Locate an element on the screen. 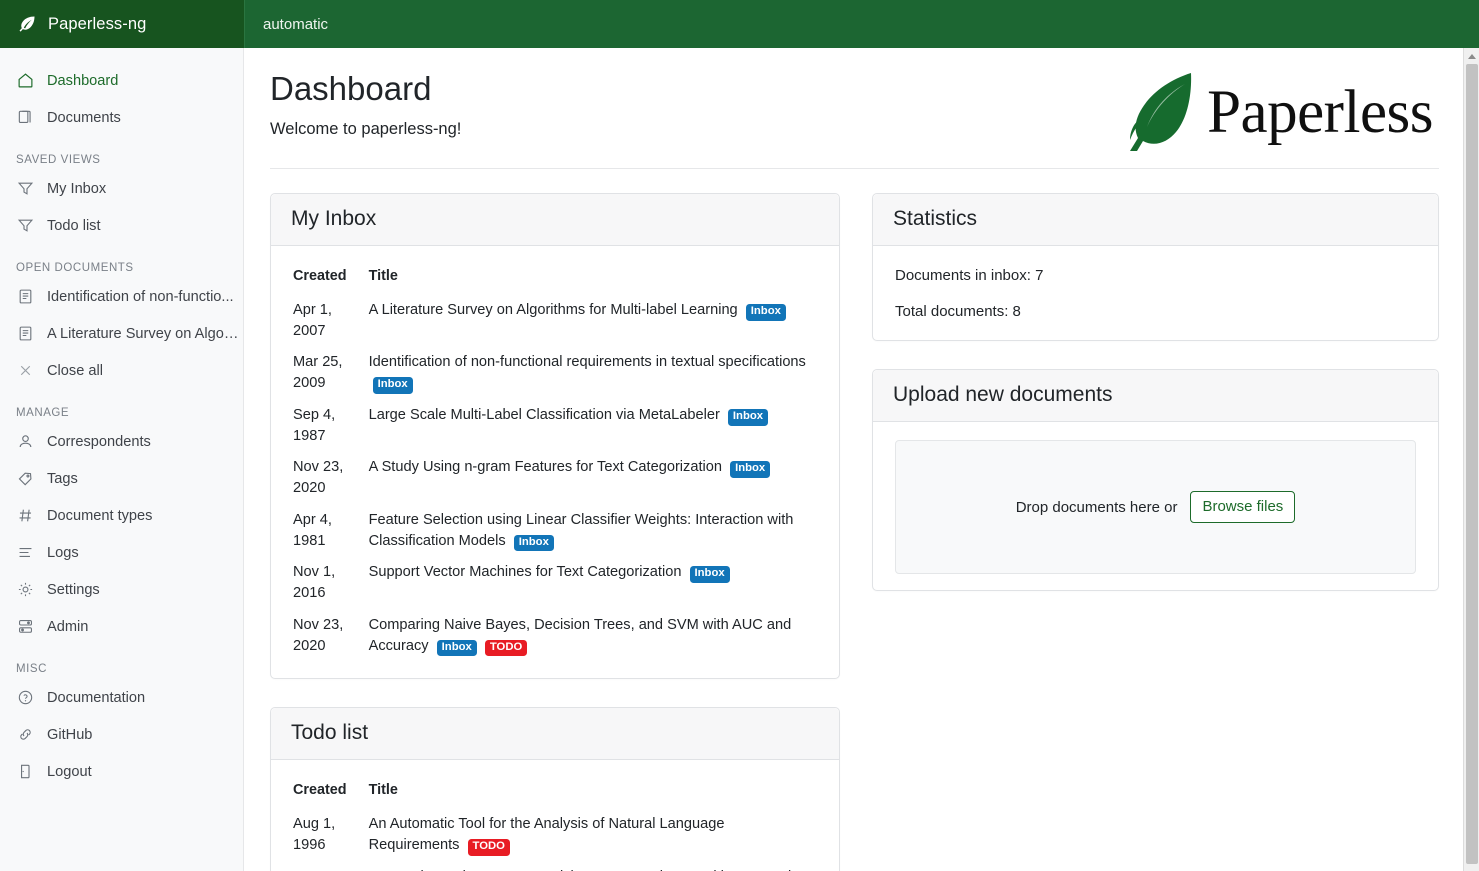 This screenshot has height=871, width=1479. paperless-leaf-icon is located at coordinates (1161, 112).